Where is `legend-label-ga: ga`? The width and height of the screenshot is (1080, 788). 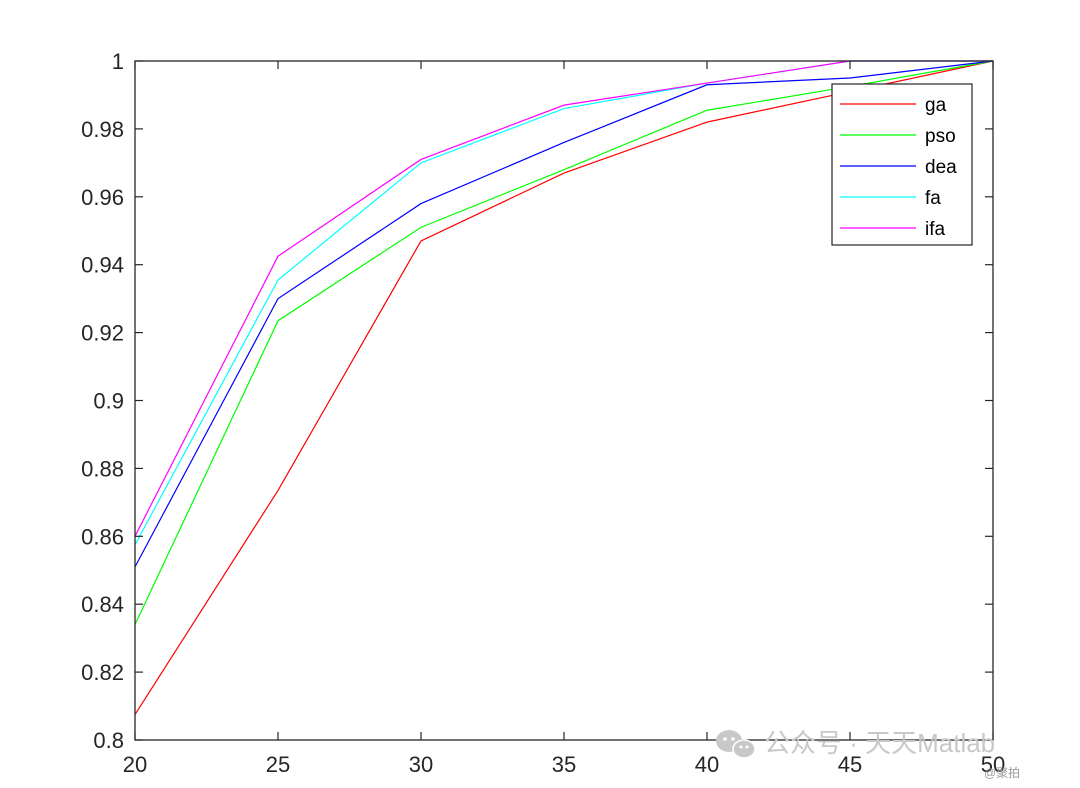 legend-label-ga: ga is located at coordinates (936, 105).